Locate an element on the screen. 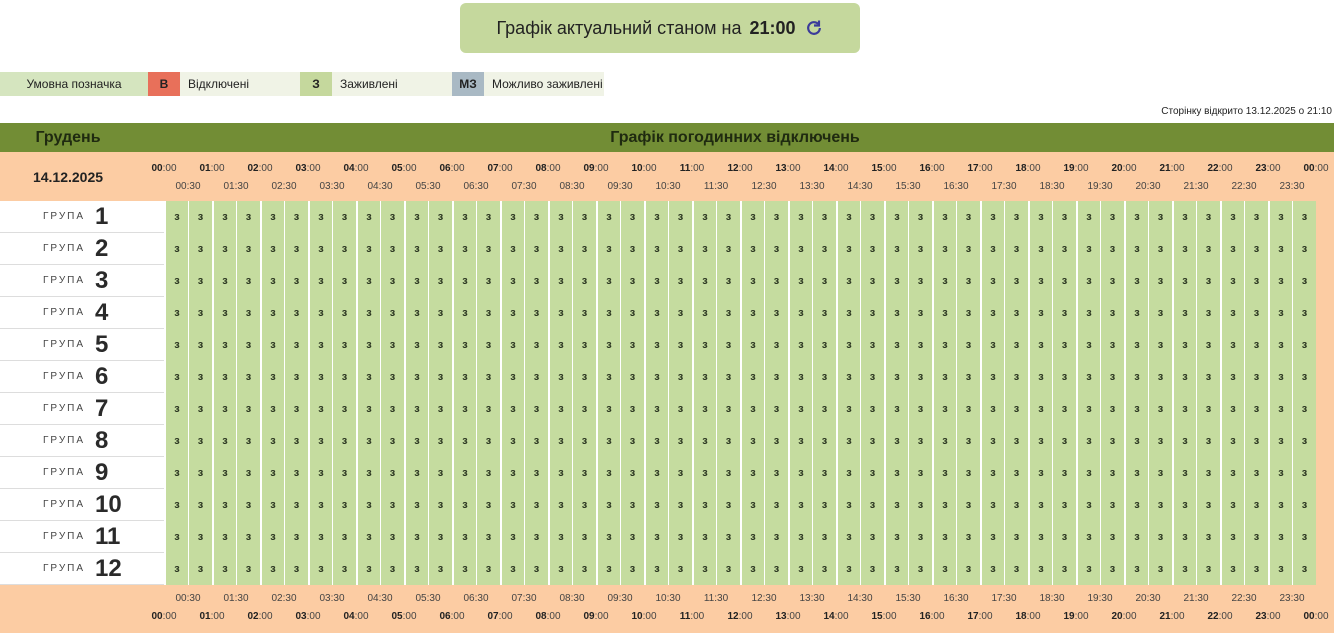 The height and width of the screenshot is (637, 1334). hour-label: 21:00 is located at coordinates (1171, 616).